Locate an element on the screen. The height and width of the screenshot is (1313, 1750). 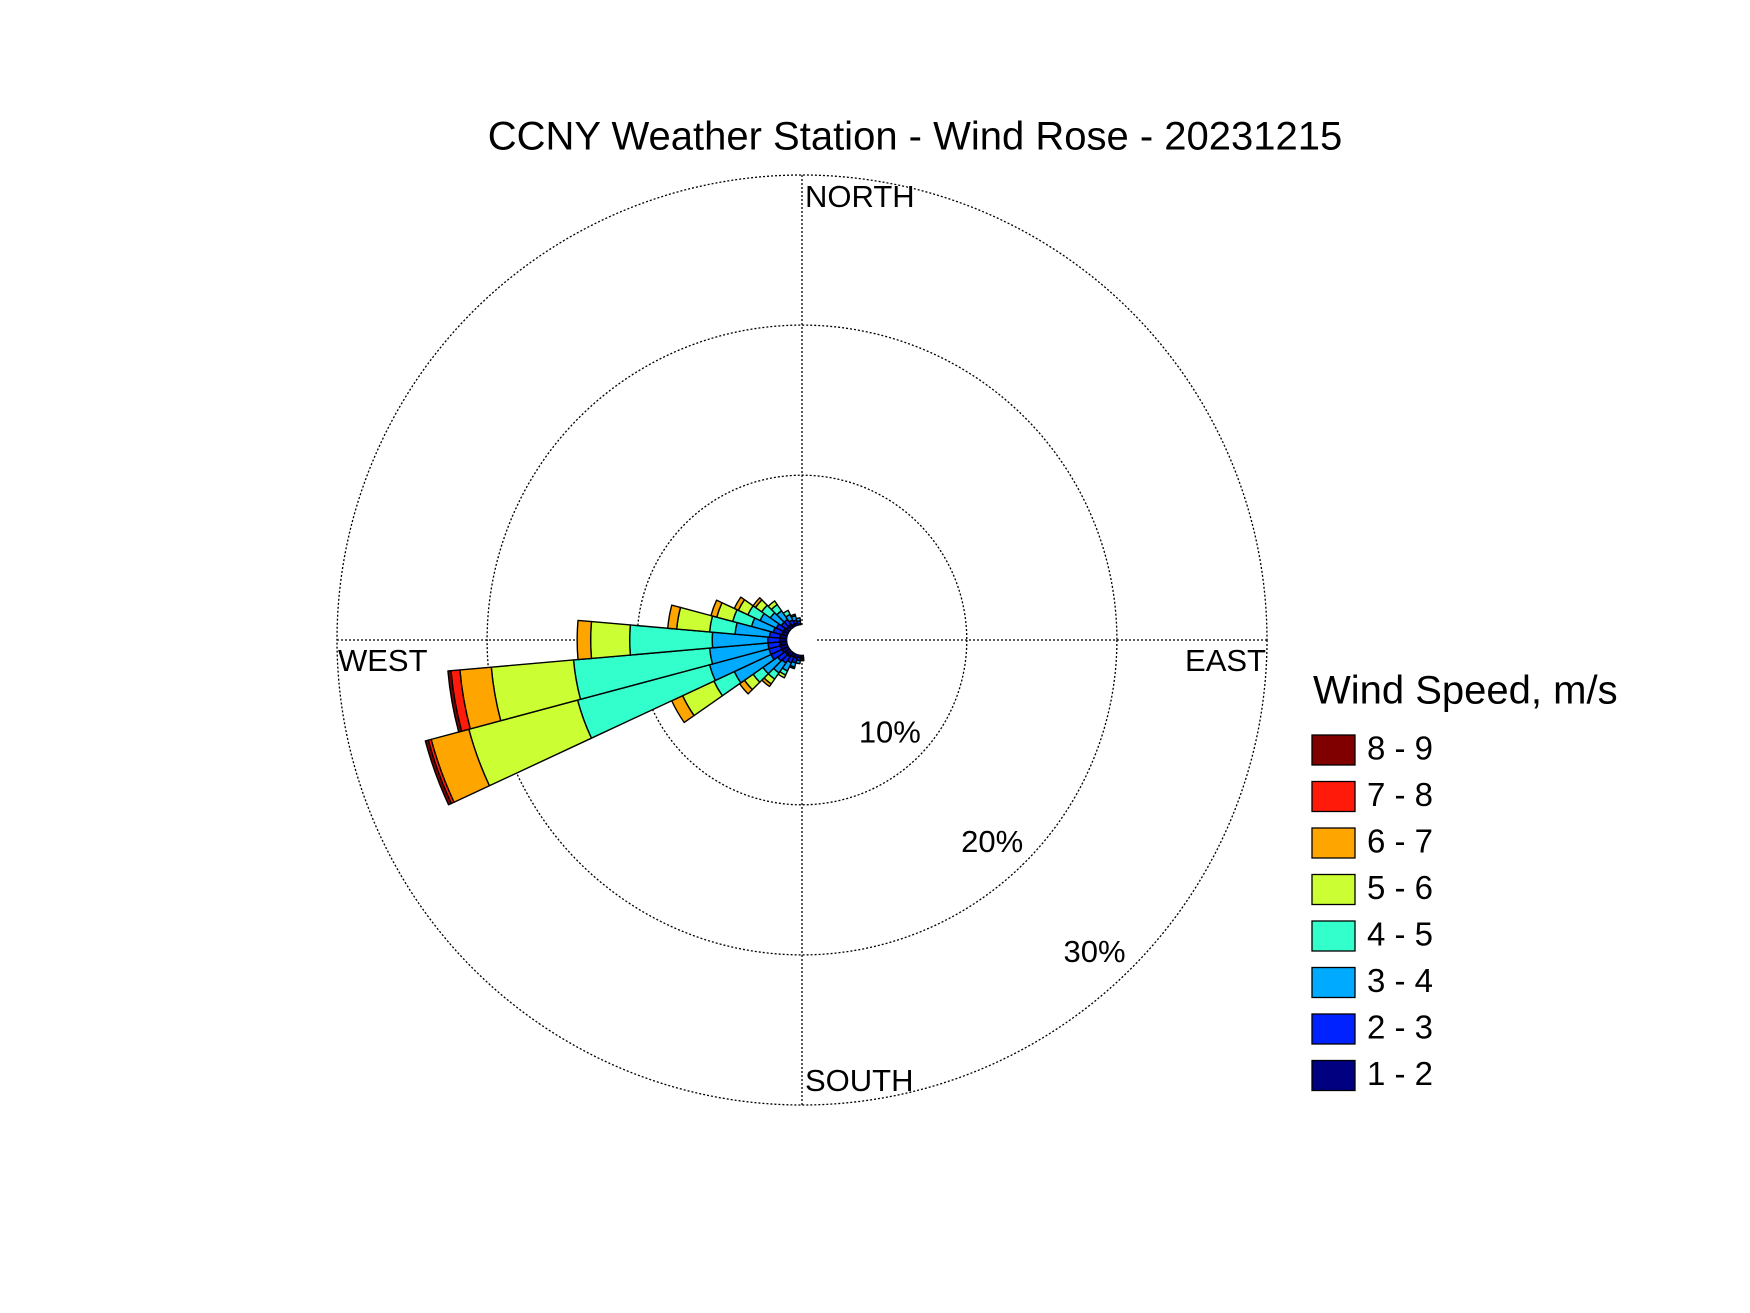
legend-title: Wind Speed, m/s is located at coordinates (1465, 691).